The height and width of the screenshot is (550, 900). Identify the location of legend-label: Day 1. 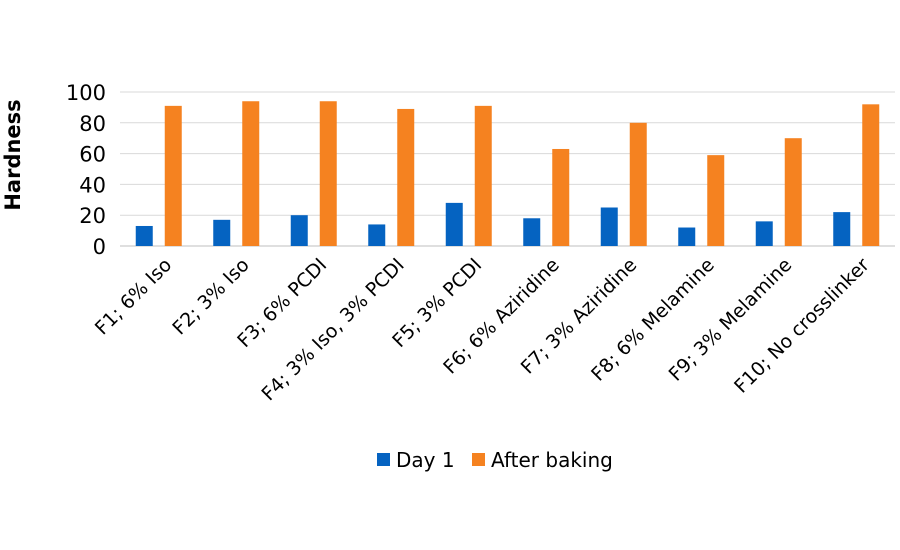
(425, 460).